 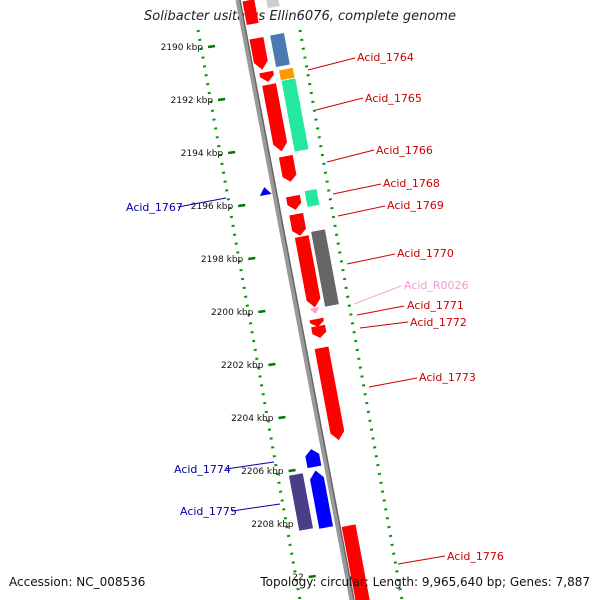 I want to click on axis-tick-label: 2194 kbp, so click(x=202, y=154).